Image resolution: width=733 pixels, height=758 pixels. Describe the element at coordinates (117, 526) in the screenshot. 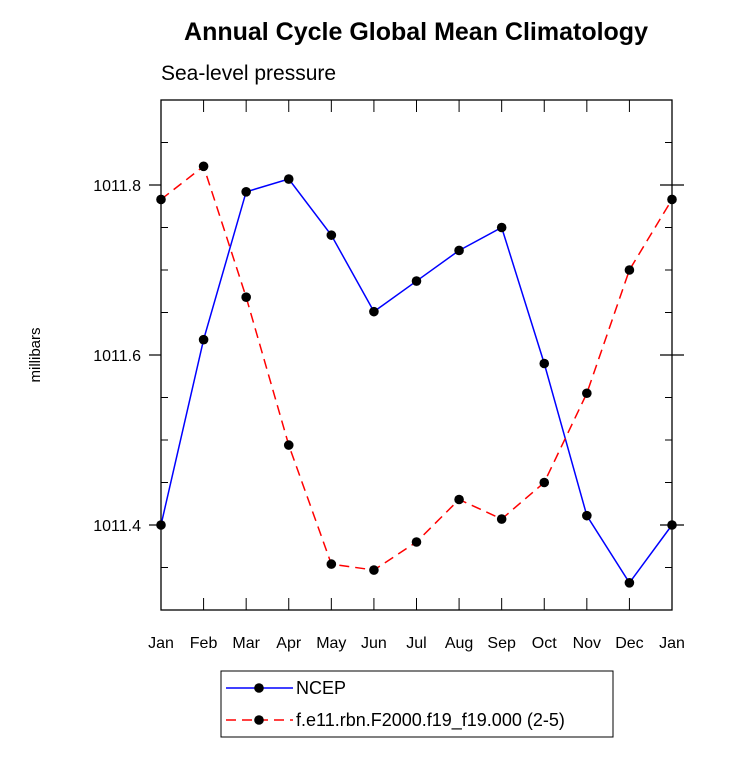

I see `y-tick-label: 1011.4` at that location.